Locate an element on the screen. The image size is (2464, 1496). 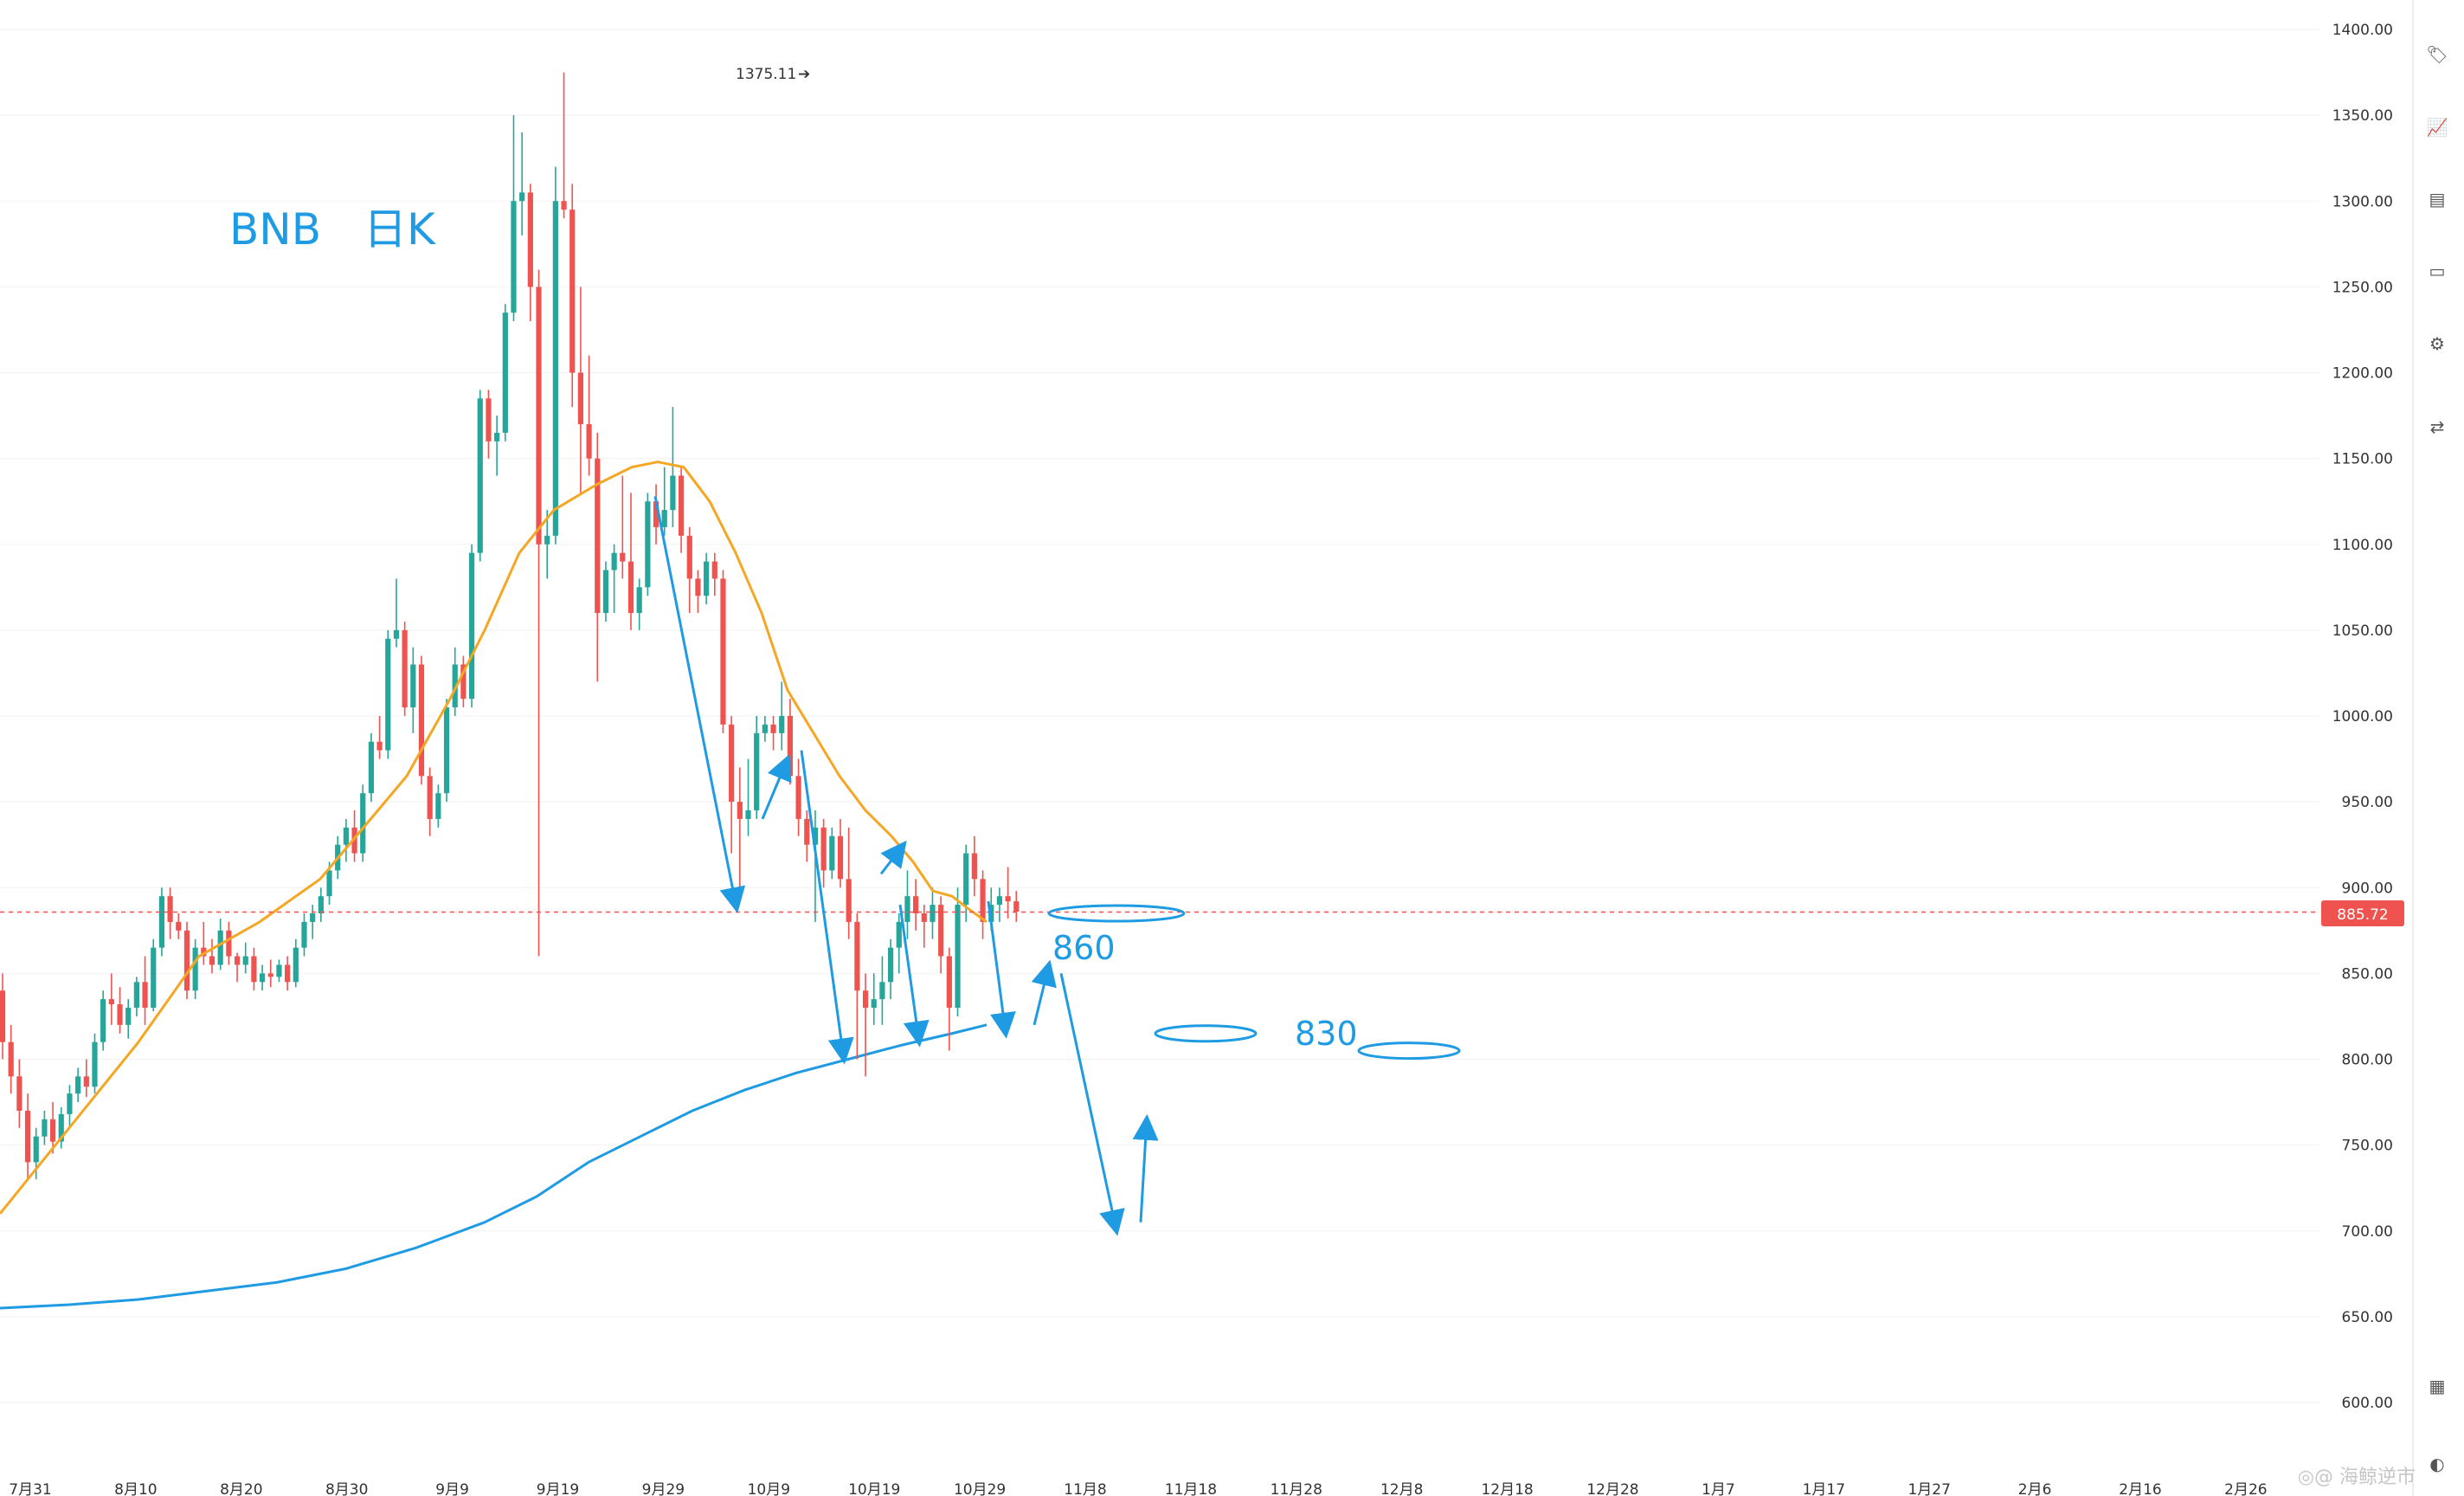
y-tick-label: 950.00 is located at coordinates (2367, 802).